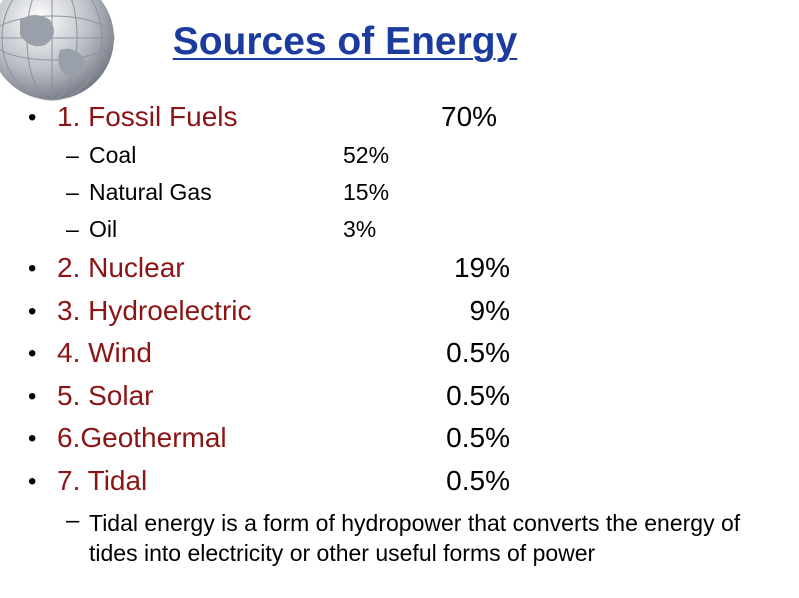 This screenshot has width=799, height=598. Describe the element at coordinates (57, 50) in the screenshot. I see `globe-logo` at that location.